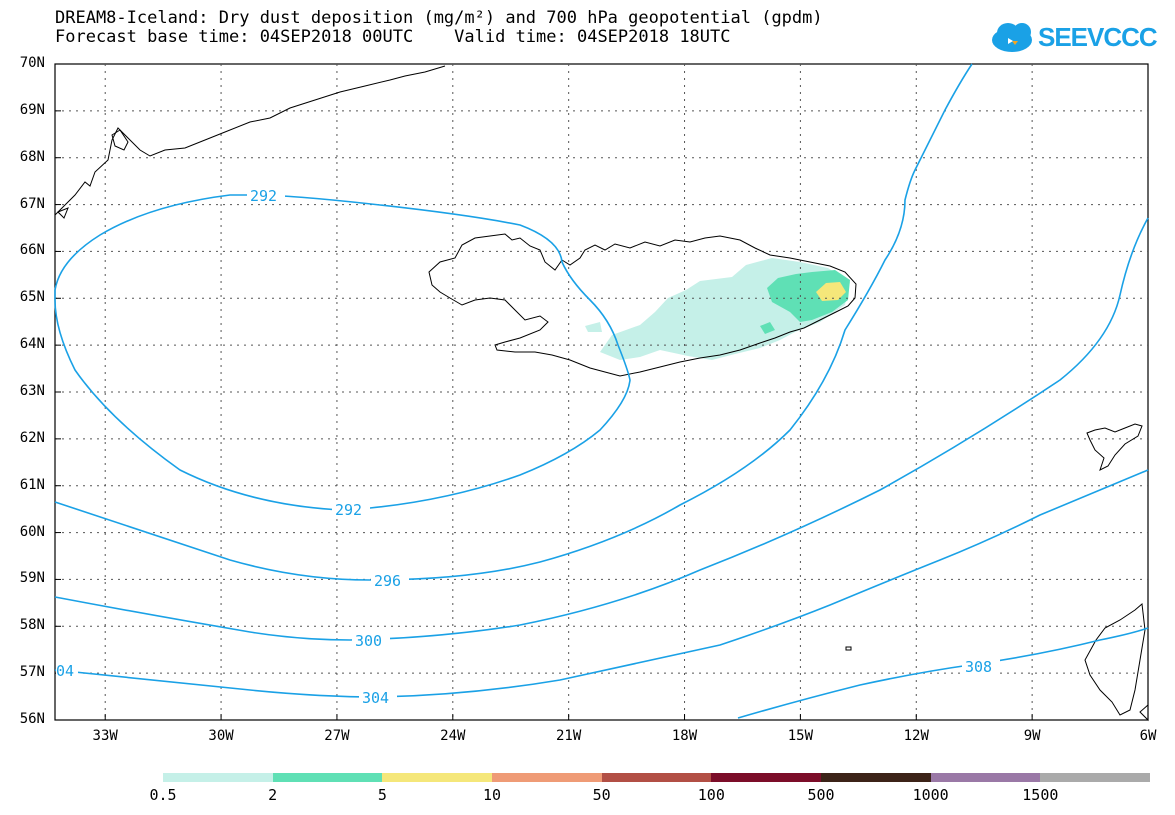 The height and width of the screenshot is (815, 1175). I want to click on colorbar-label: 1500, so click(1040, 795).